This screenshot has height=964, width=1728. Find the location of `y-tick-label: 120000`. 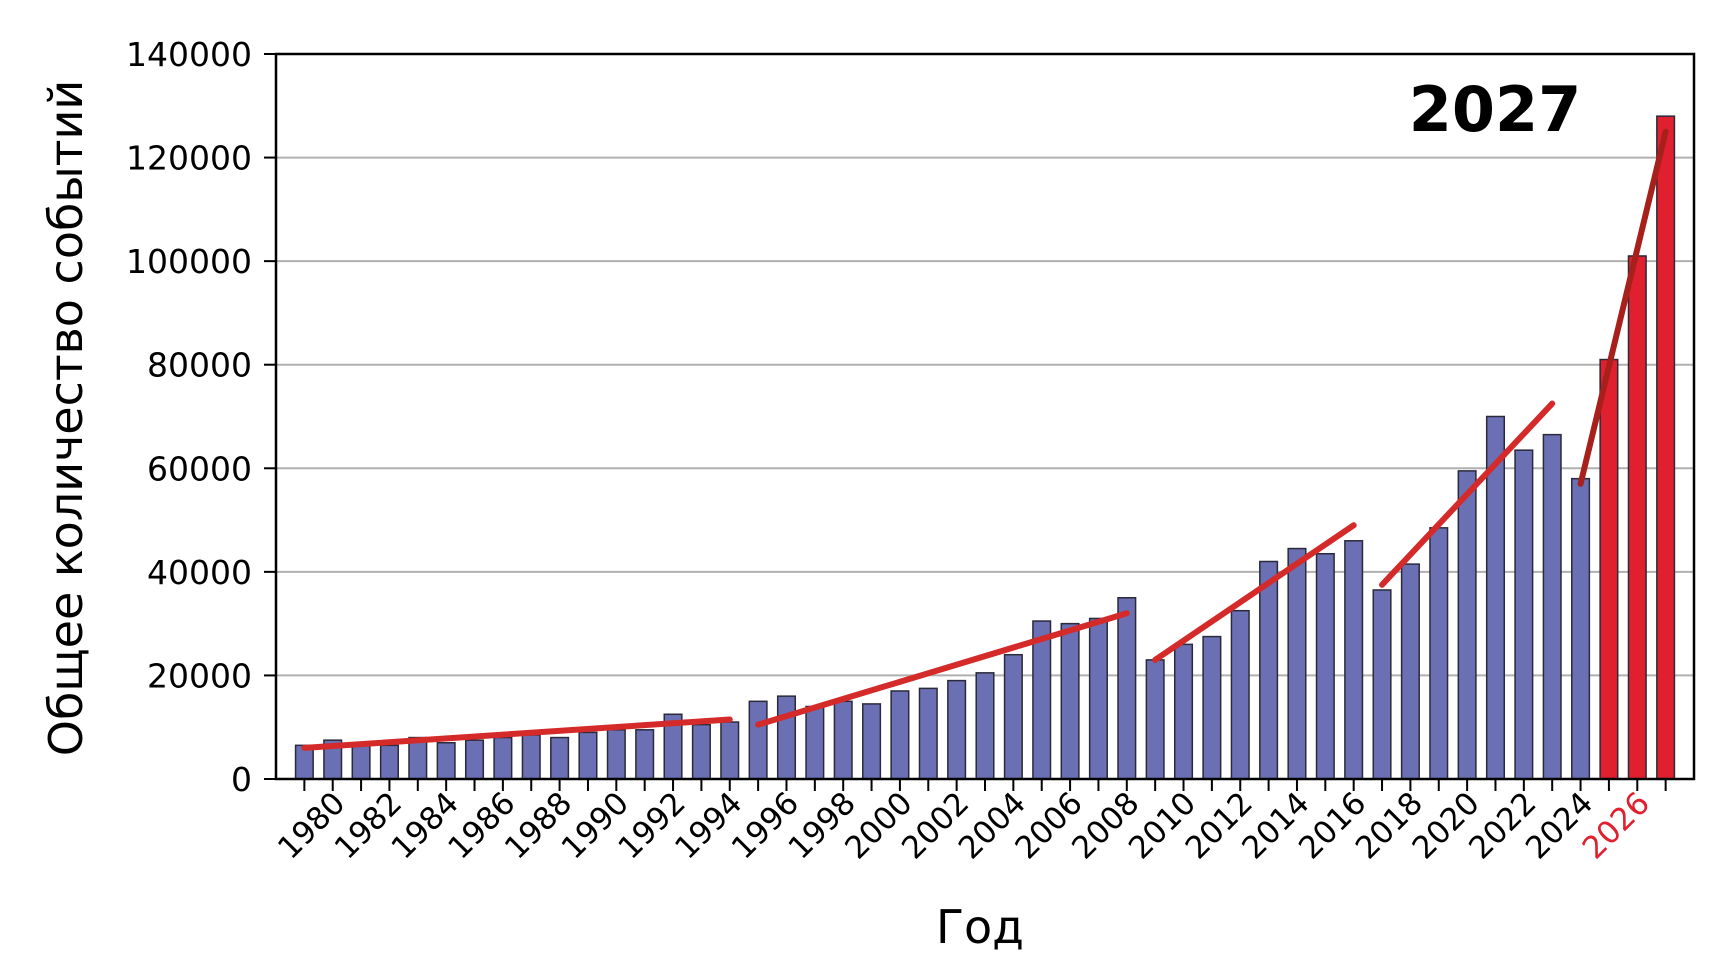

y-tick-label: 120000 is located at coordinates (189, 158).